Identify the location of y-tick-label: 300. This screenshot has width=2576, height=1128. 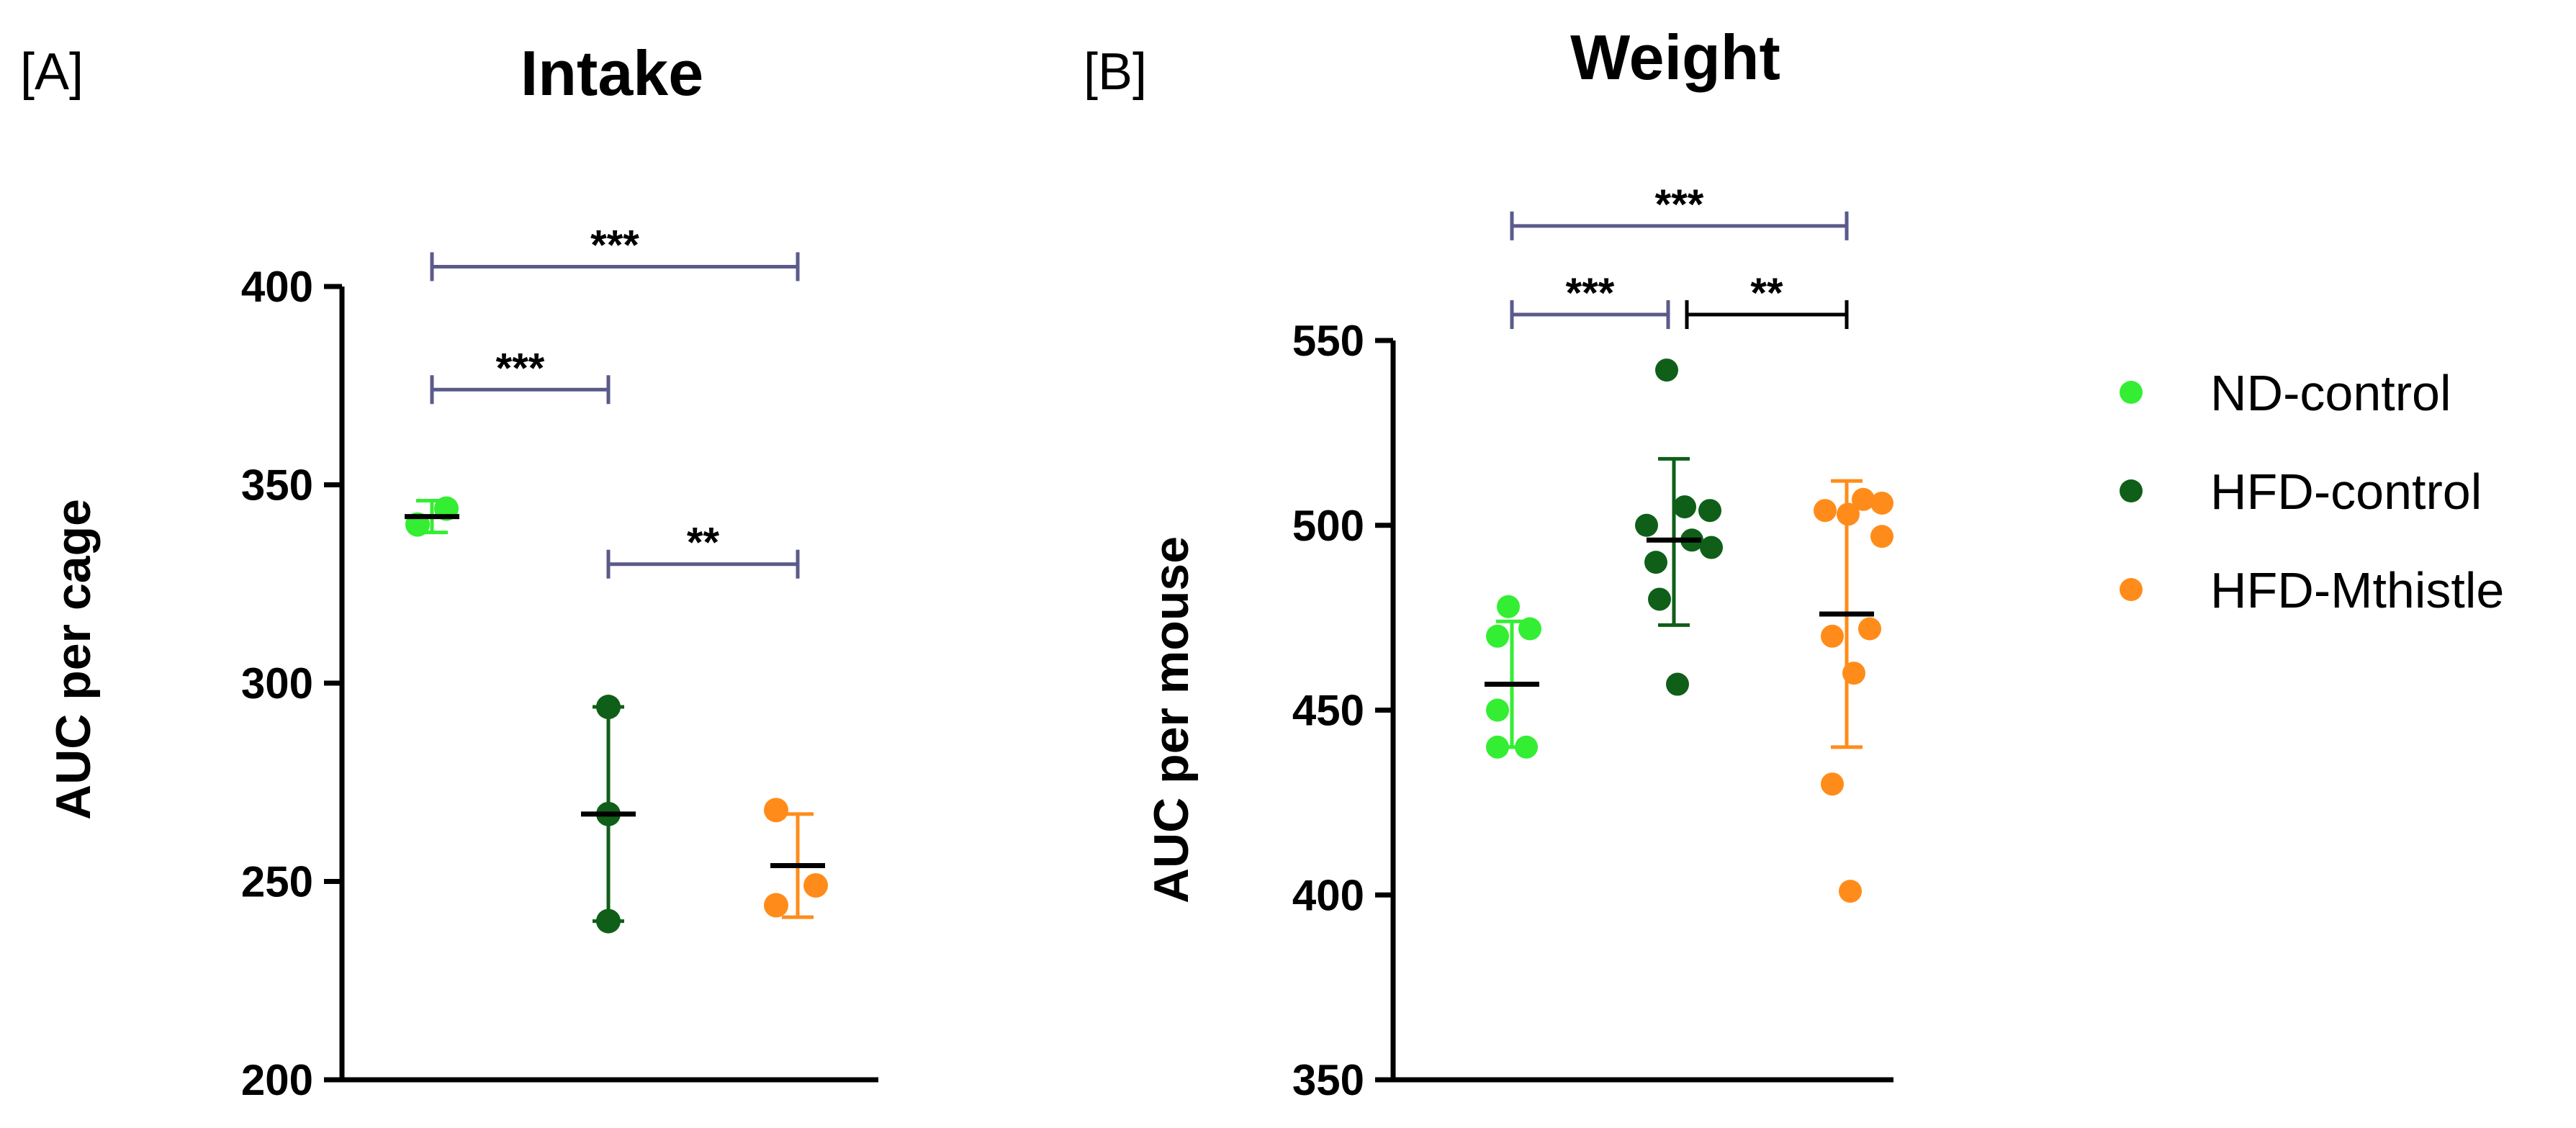
(277, 683).